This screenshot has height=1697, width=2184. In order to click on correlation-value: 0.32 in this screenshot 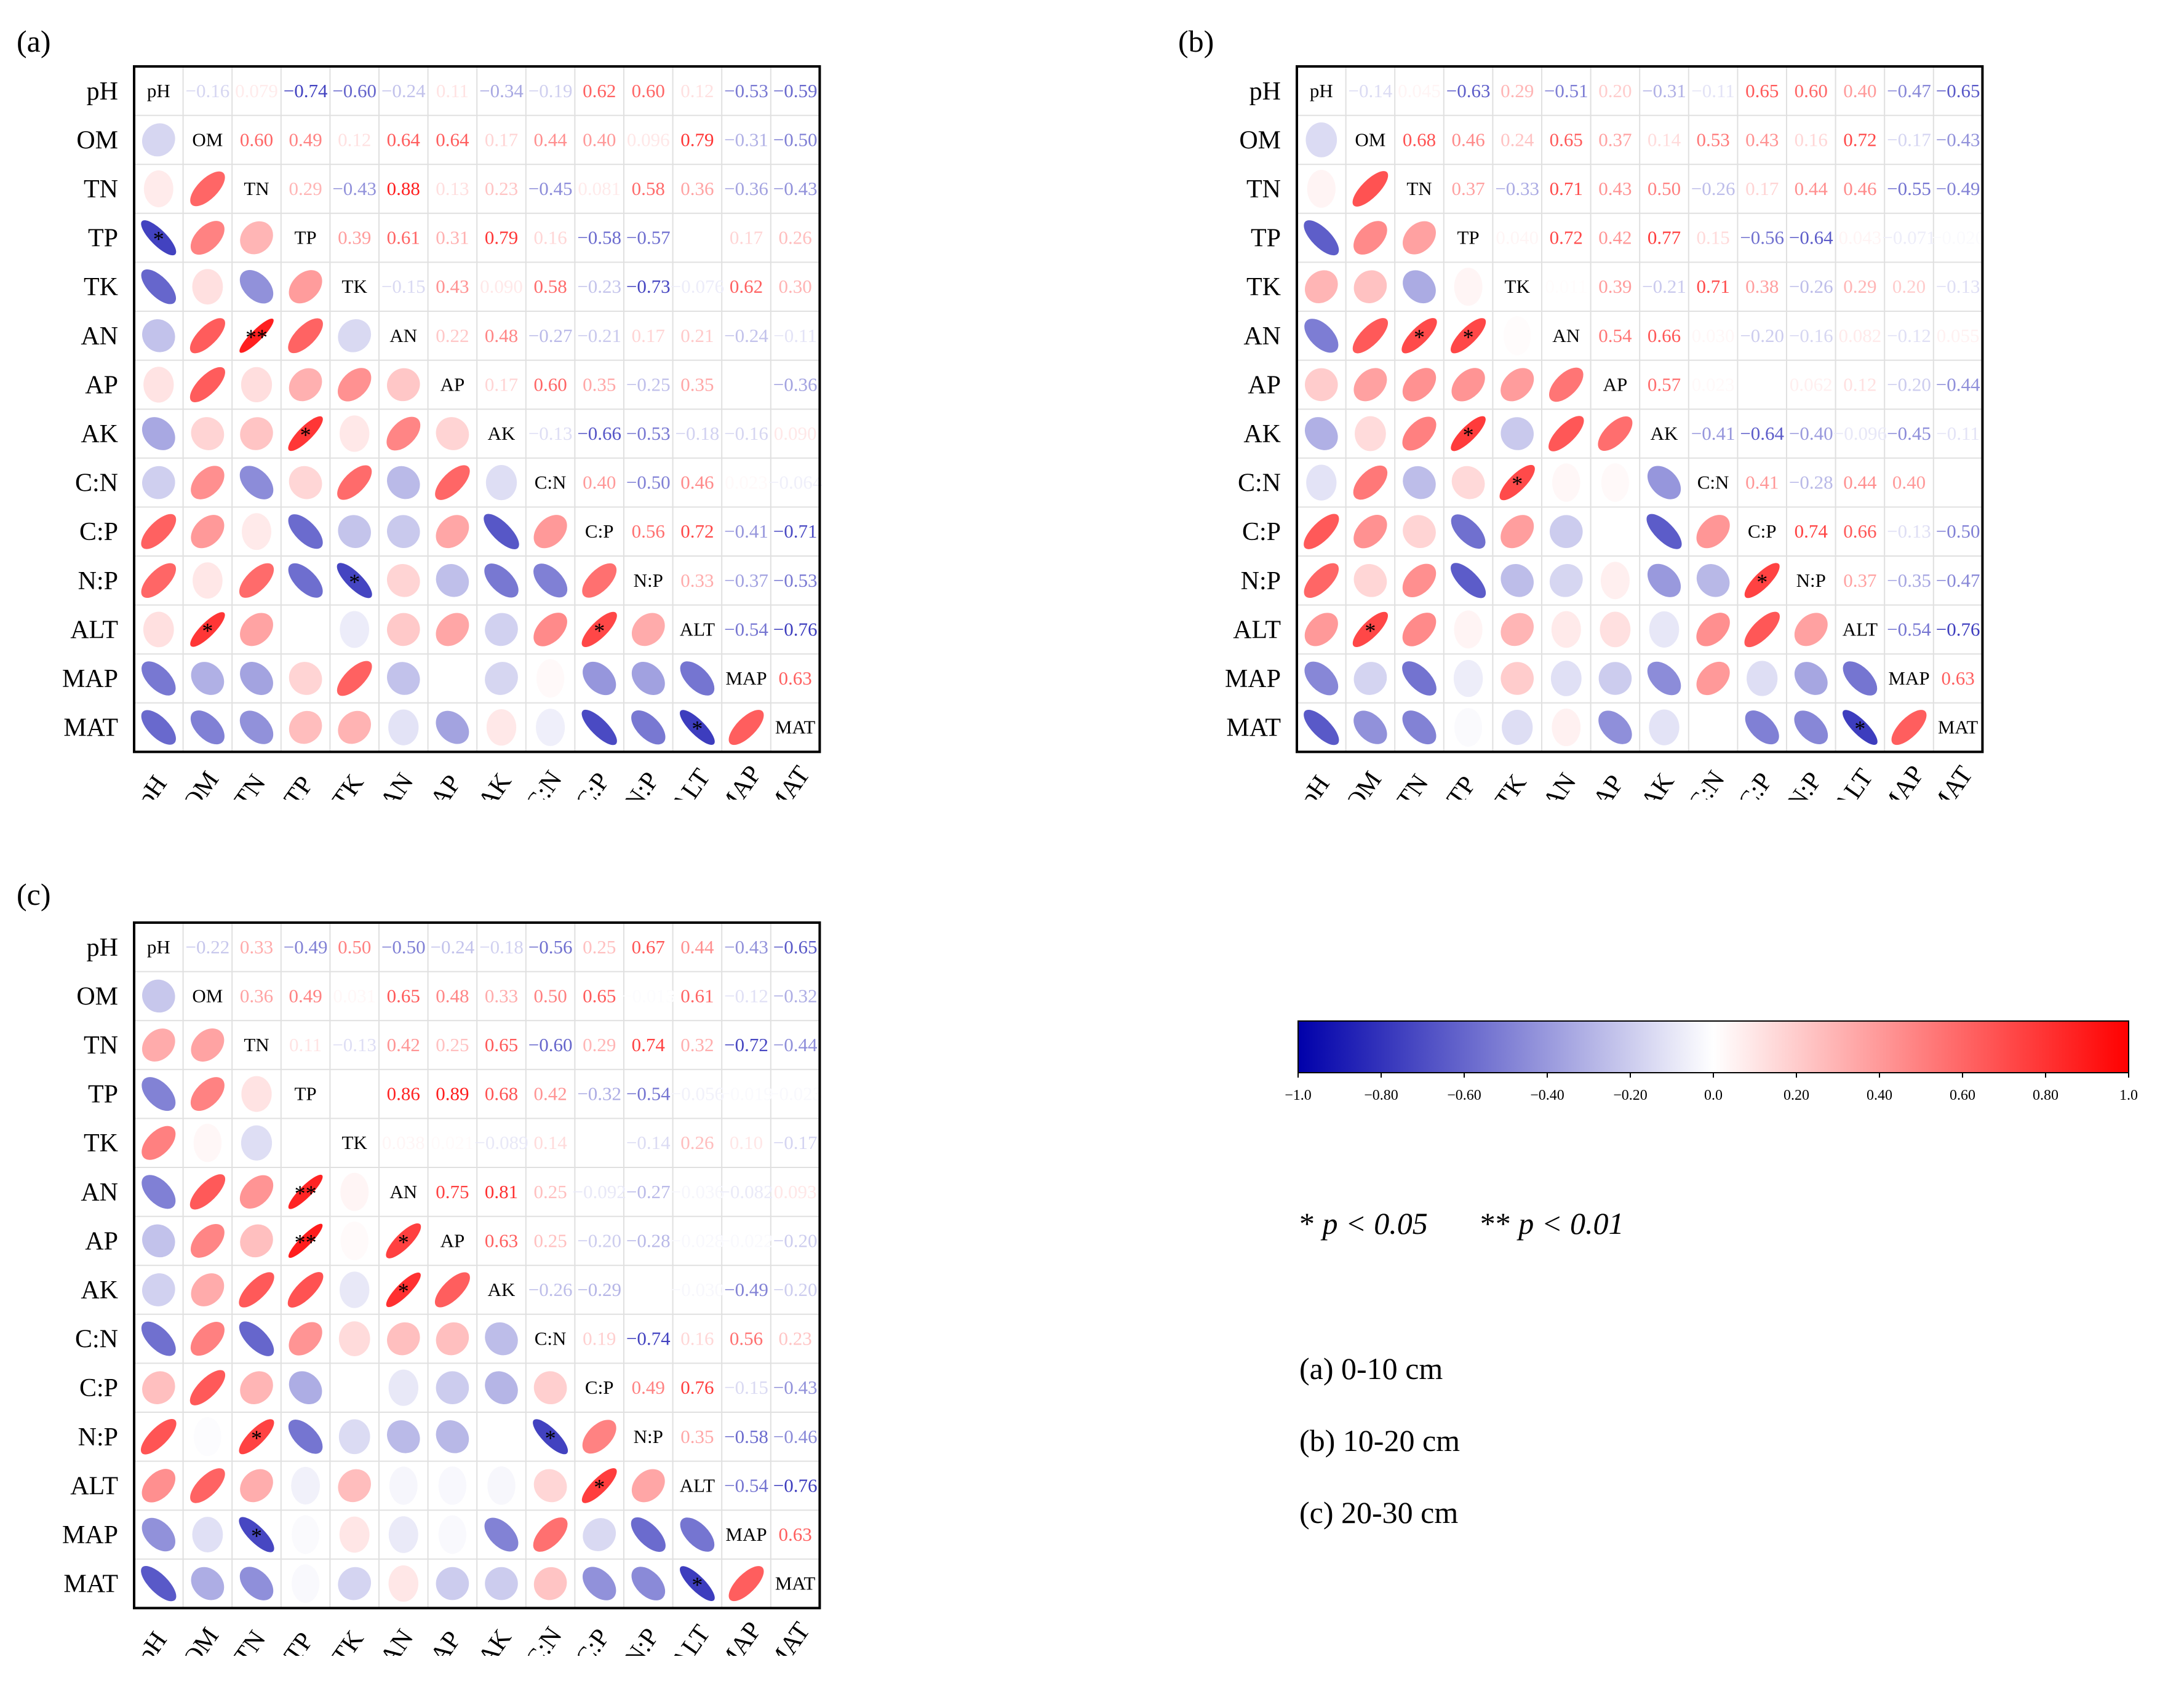, I will do `click(697, 1044)`.